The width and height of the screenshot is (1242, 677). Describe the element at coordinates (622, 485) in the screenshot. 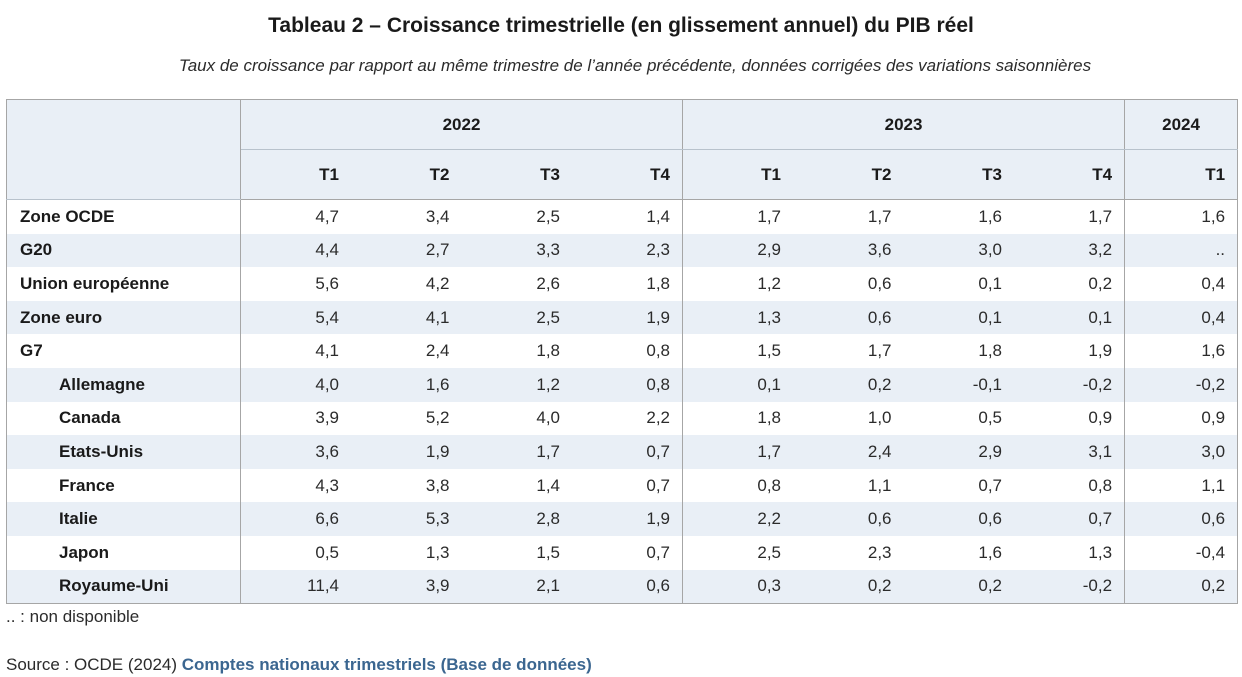

I see `table-row: France 4,3 3,8 1,4 0,7 0,8 1,1 0,7 0,8 1,1` at that location.